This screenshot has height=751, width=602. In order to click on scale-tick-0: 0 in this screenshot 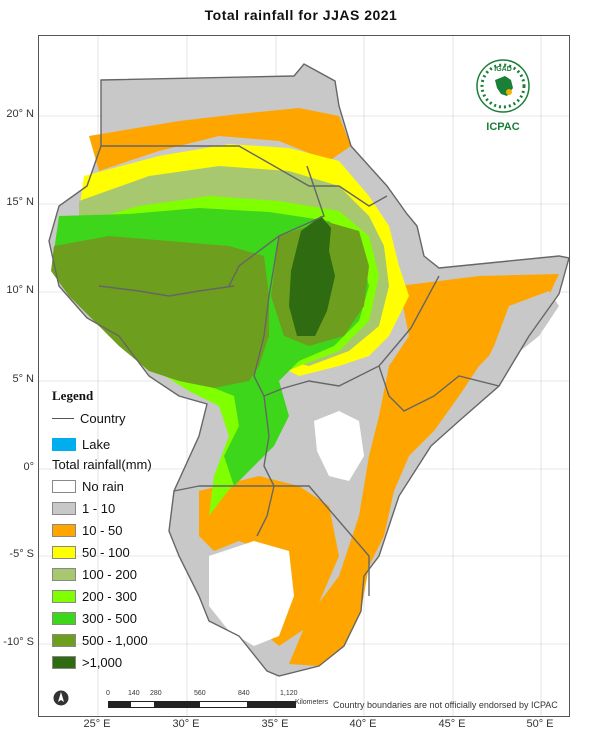, I will do `click(108, 693)`.